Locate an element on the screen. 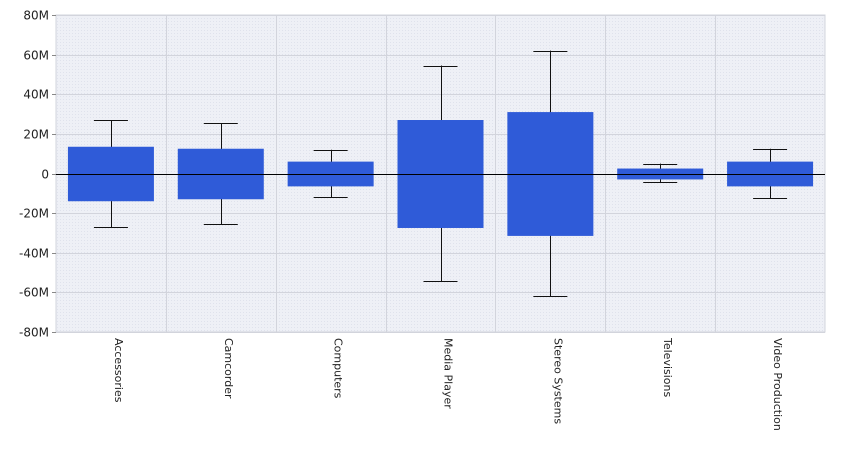  bar-media-player is located at coordinates (440, 174).